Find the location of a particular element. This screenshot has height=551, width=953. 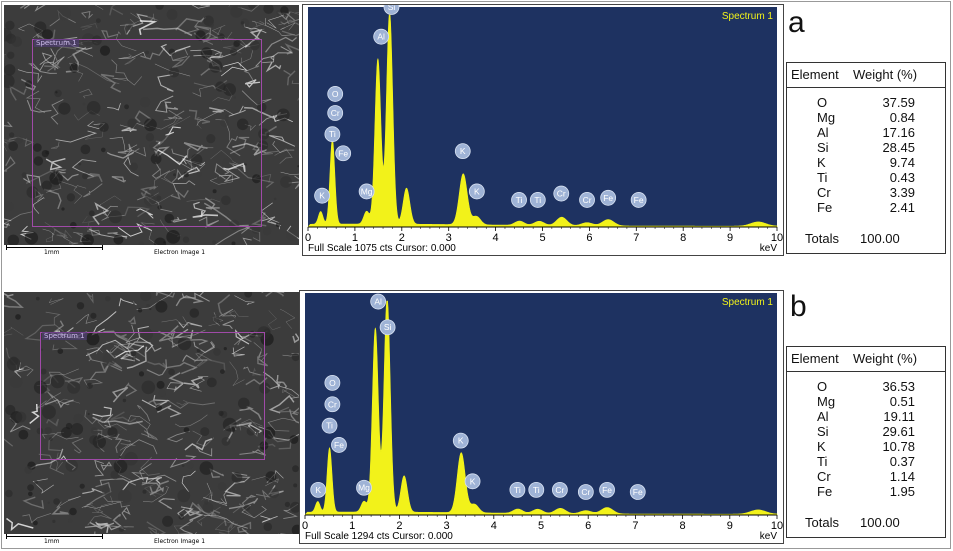

x-unit-label: keV is located at coordinates (769, 248).